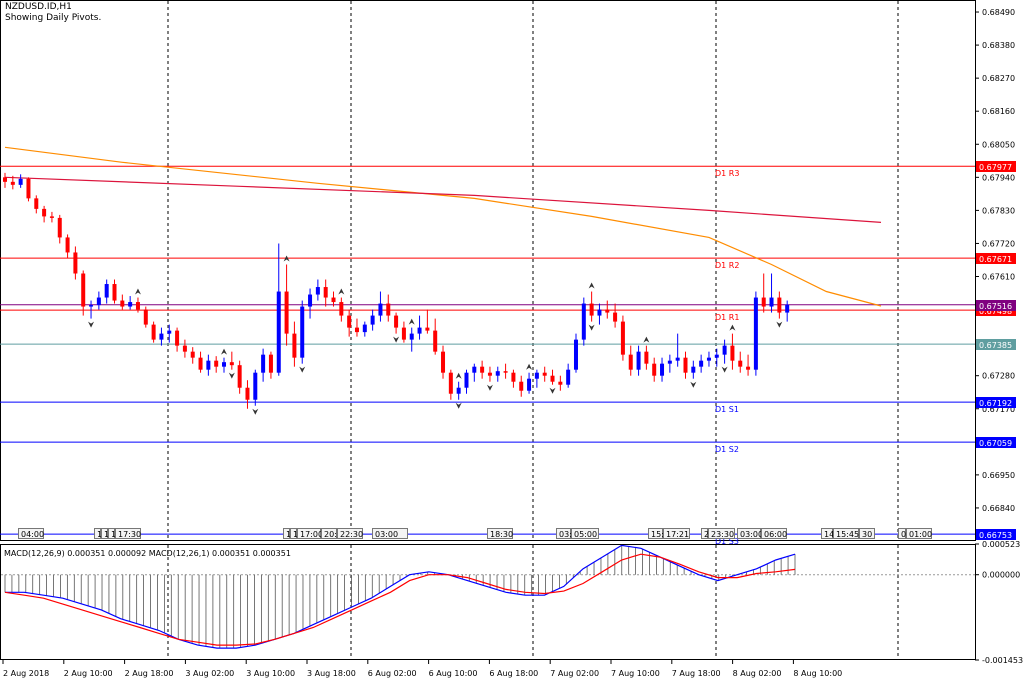  What do you see at coordinates (329, 533) in the screenshot?
I see `event-time-tag: 20:` at bounding box center [329, 533].